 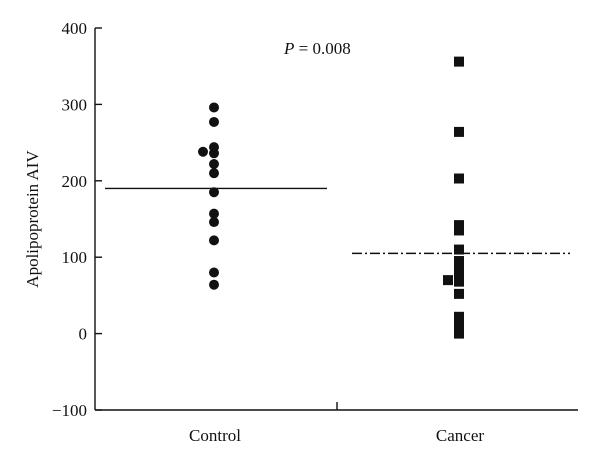 I want to click on y-axis: −100 0 100 200 300 400, so click(x=77, y=219).